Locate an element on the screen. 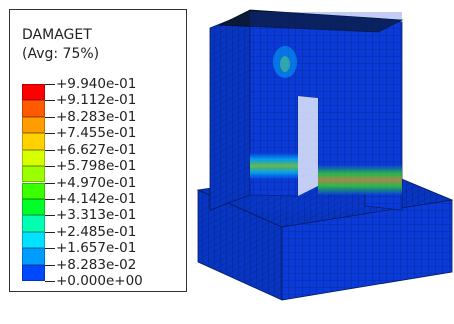  legend-colorbar is located at coordinates (33, 182).